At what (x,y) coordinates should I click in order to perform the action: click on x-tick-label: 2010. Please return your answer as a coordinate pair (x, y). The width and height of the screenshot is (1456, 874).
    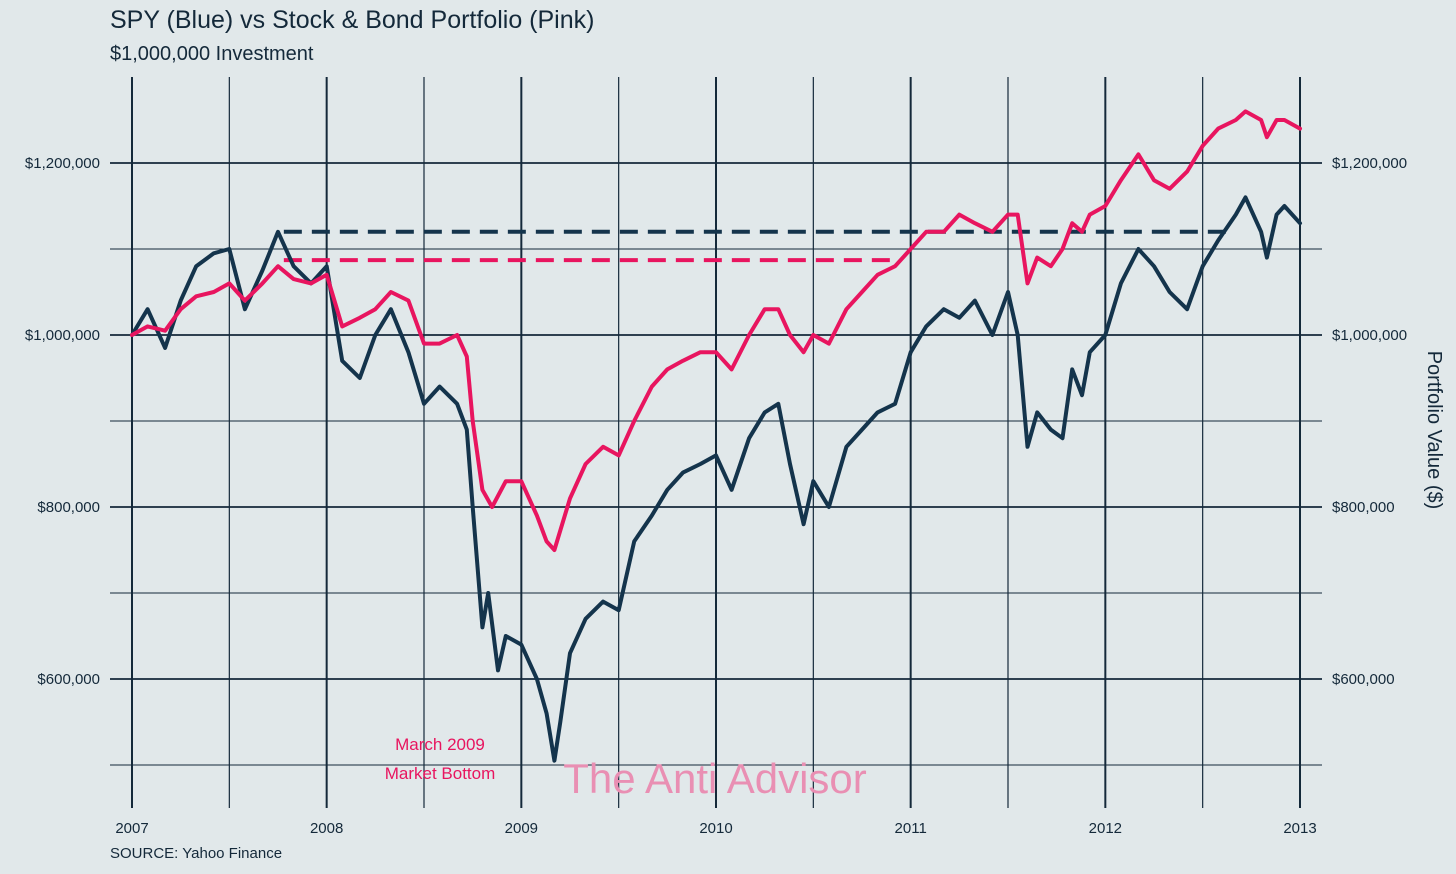
    Looking at the image, I should click on (715, 828).